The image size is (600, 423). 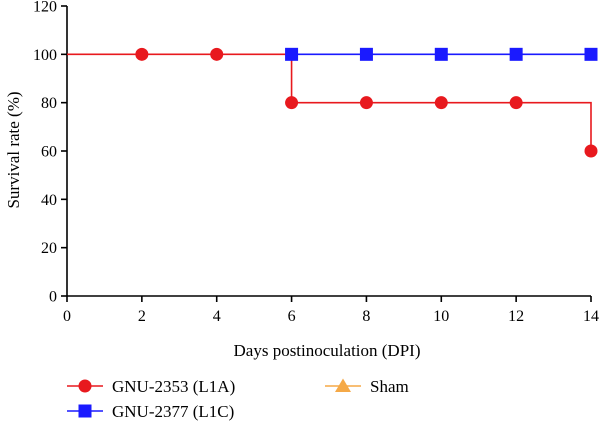 What do you see at coordinates (367, 386) in the screenshot?
I see `legend-item-3: Sham` at bounding box center [367, 386].